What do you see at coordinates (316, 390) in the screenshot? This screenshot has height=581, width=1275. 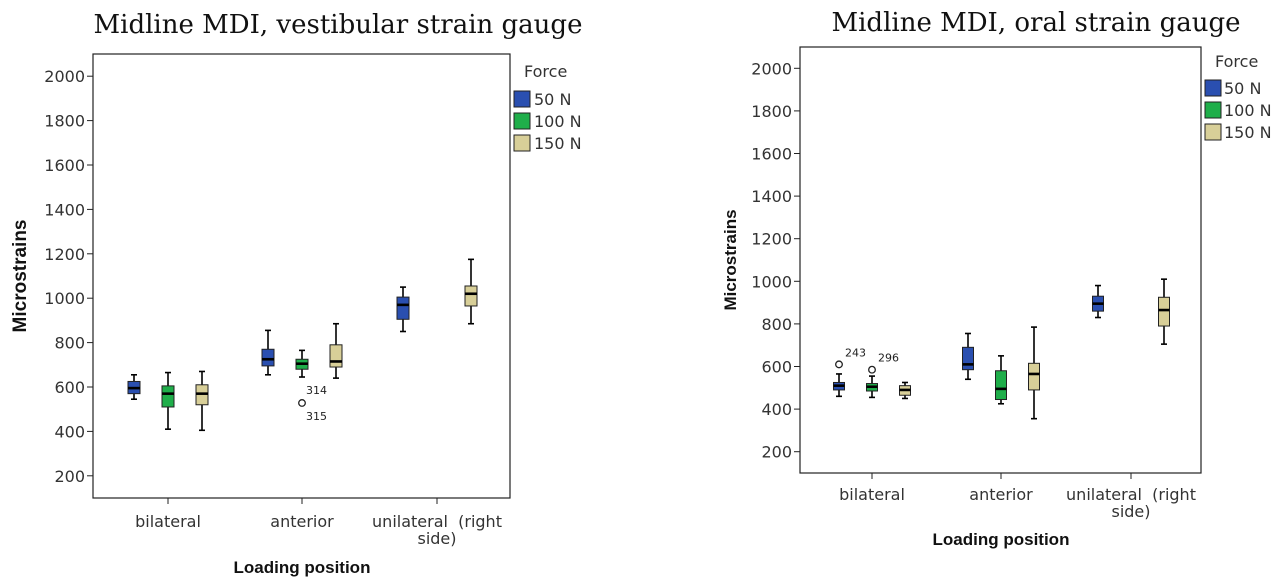 I see `outlier-label: 314` at bounding box center [316, 390].